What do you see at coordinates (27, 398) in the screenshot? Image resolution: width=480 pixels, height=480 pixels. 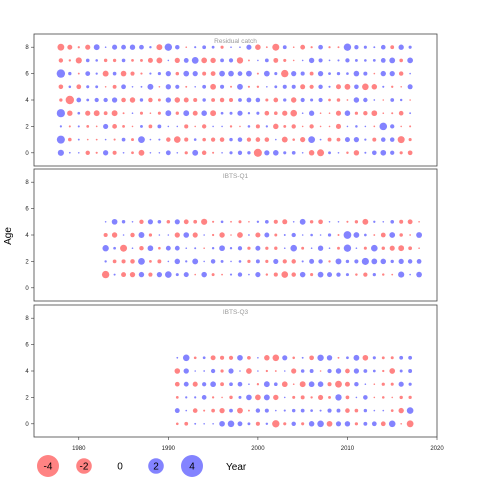 I see `y-tick-label: 2` at bounding box center [27, 398].